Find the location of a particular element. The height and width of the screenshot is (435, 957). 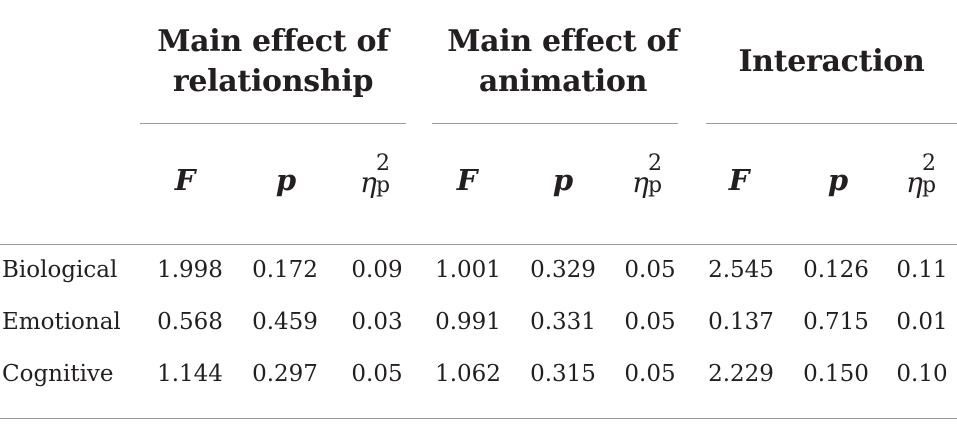

table-cell: 1.001 is located at coordinates (468, 270).